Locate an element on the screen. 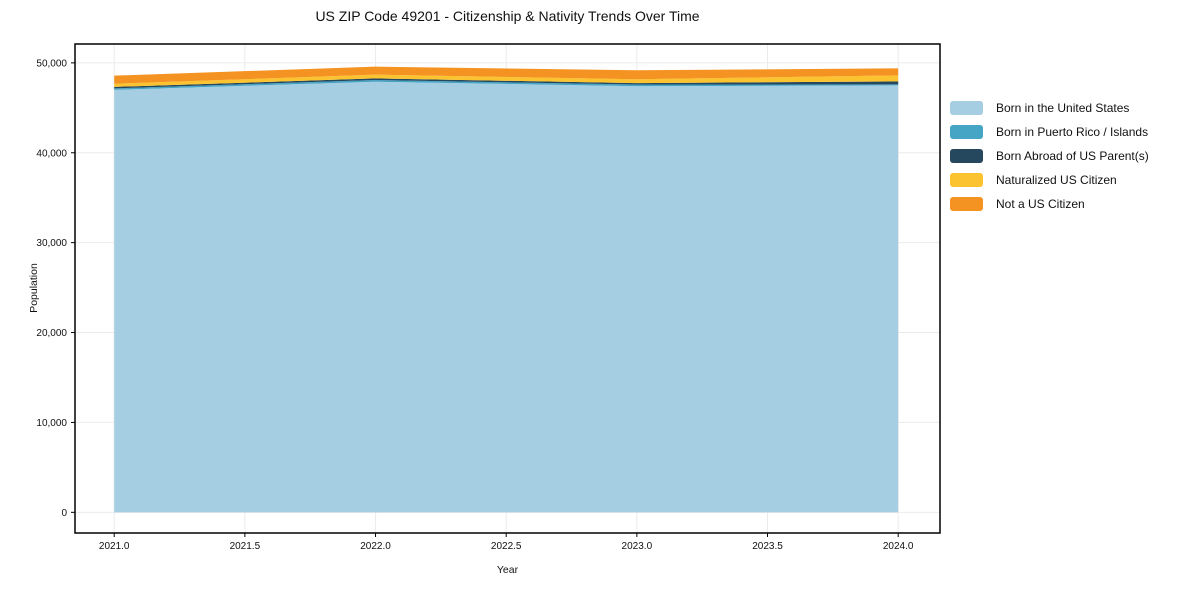  y-tick-label: 30,000 is located at coordinates (51, 243).